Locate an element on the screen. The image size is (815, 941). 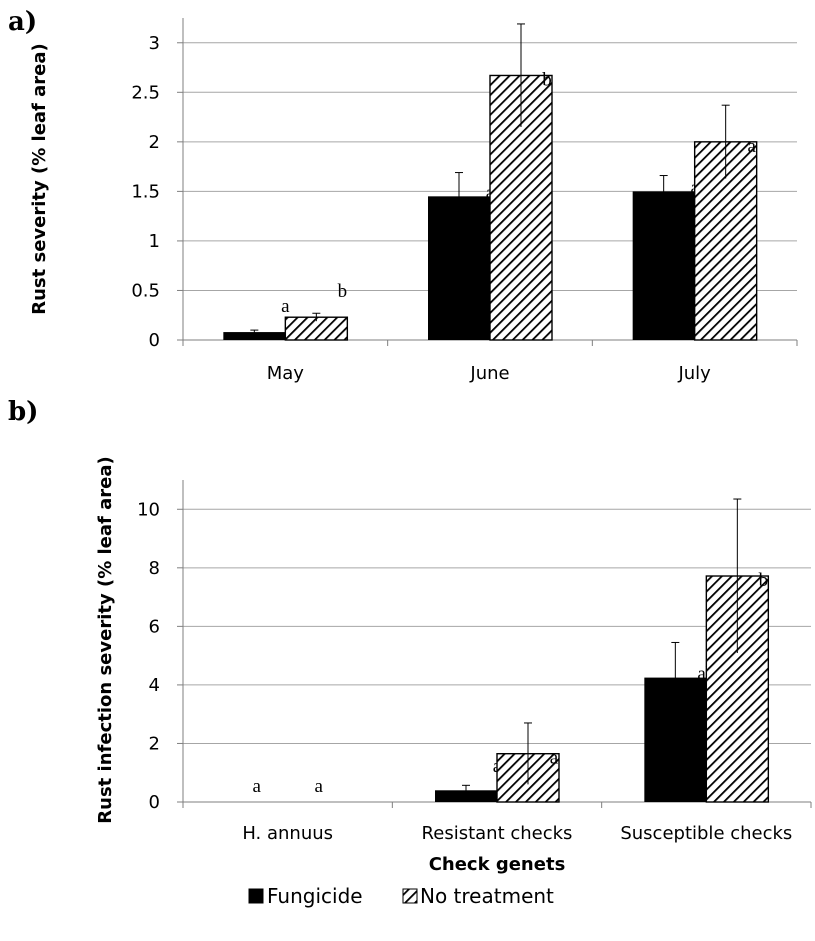
y-tick-label: 8 is located at coordinates (154, 568).